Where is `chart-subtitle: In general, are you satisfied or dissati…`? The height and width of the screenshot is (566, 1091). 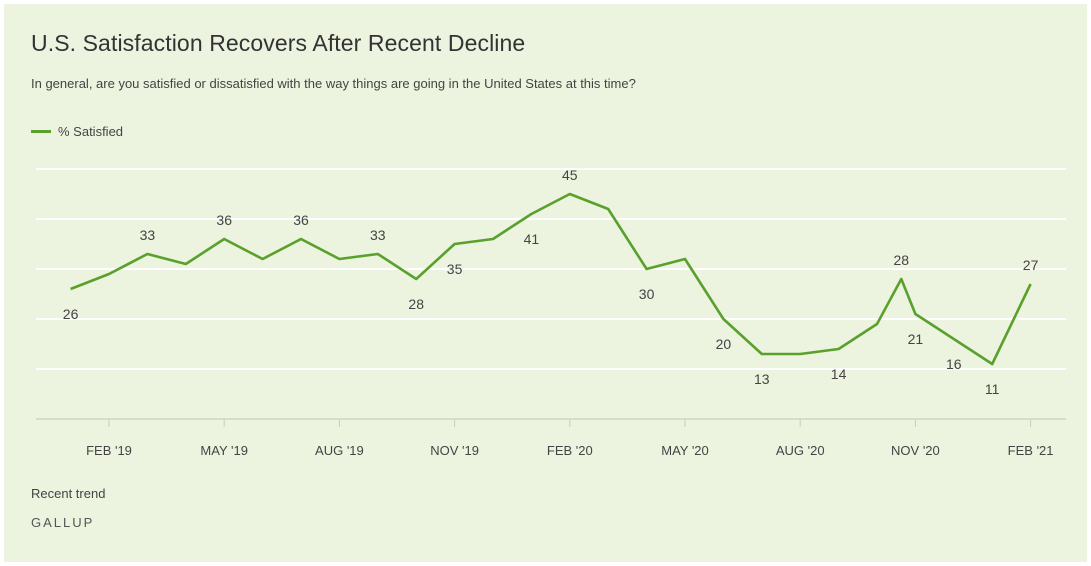 chart-subtitle: In general, are you satisfied or dissati… is located at coordinates (333, 83).